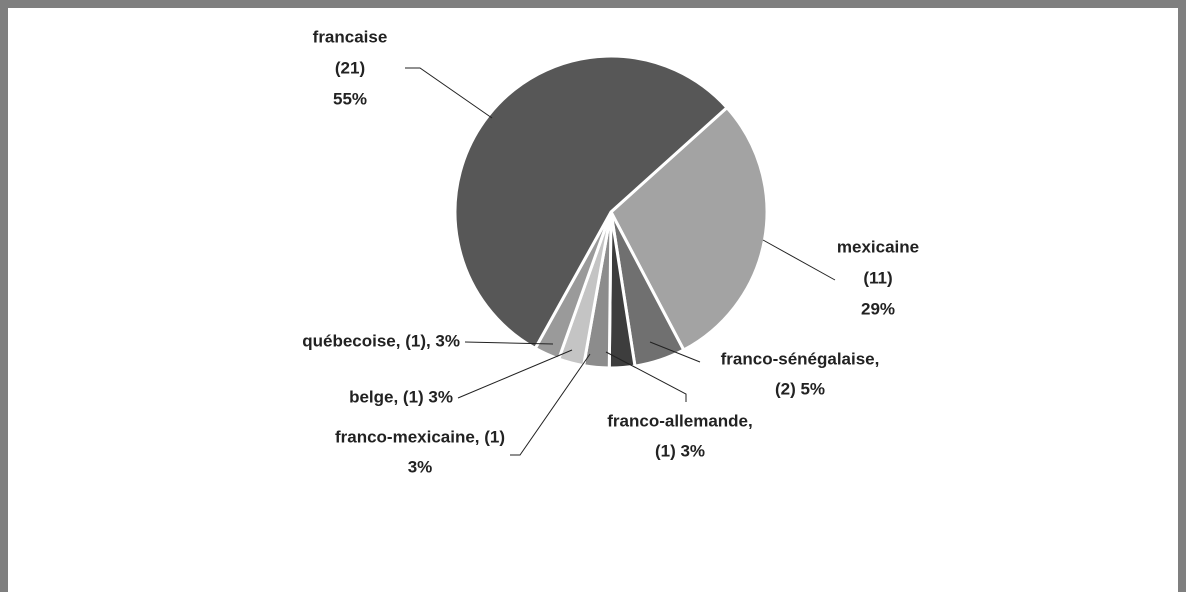  I want to click on data-label: mexicaine, so click(878, 246).